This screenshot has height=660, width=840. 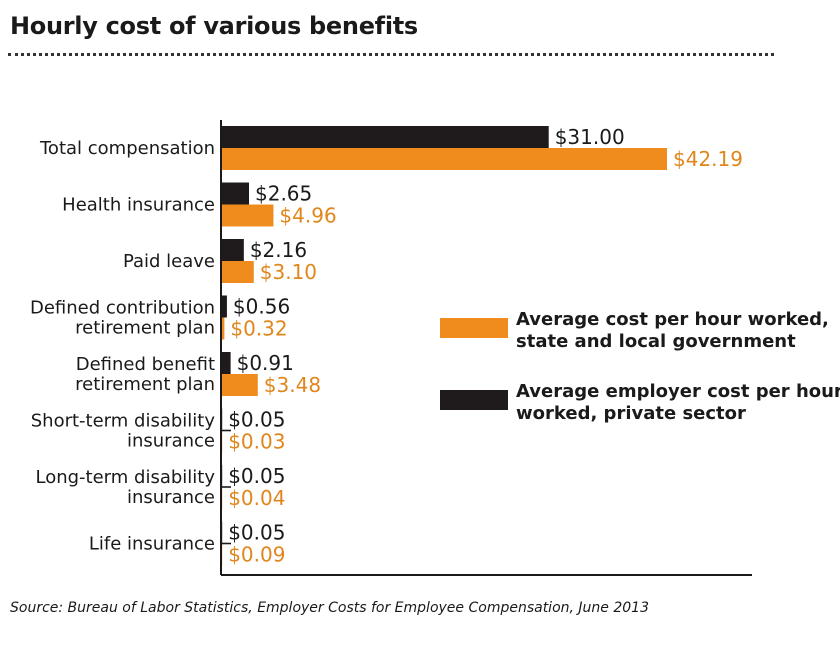 What do you see at coordinates (171, 497) in the screenshot?
I see `category-label-6-line-1: insurance` at bounding box center [171, 497].